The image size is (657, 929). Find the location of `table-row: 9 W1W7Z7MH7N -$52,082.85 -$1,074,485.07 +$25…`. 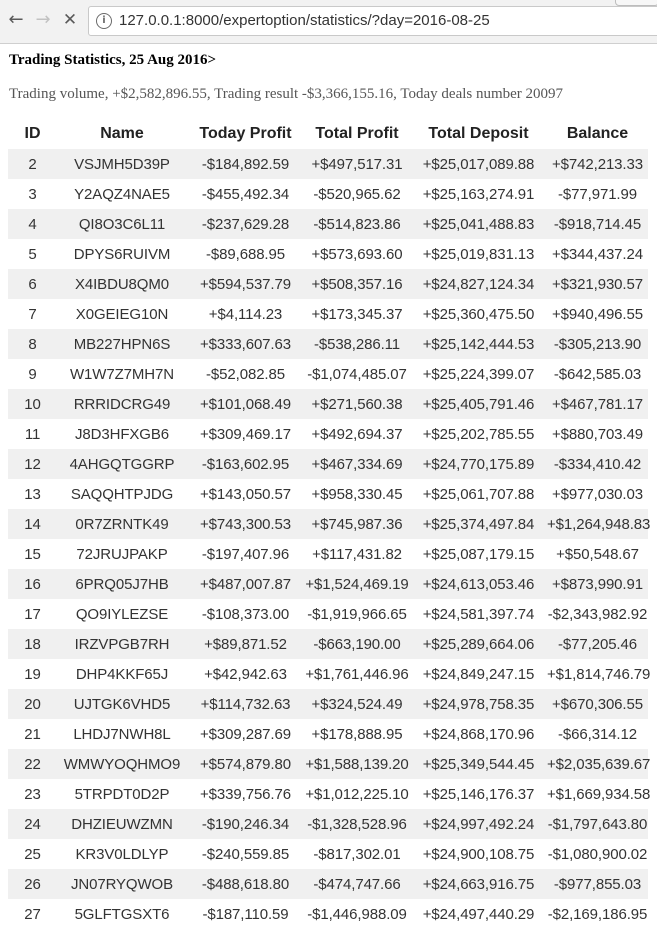

table-row: 9 W1W7Z7MH7N -$52,082.85 -$1,074,485.07 +$25… is located at coordinates (328, 374).